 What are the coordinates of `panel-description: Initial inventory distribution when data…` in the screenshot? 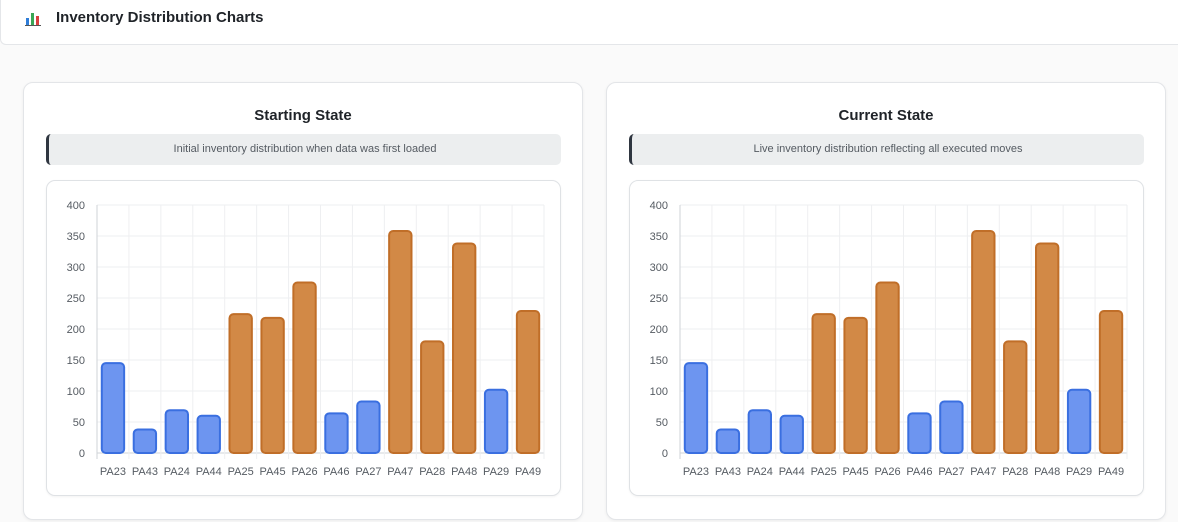 It's located at (303, 149).